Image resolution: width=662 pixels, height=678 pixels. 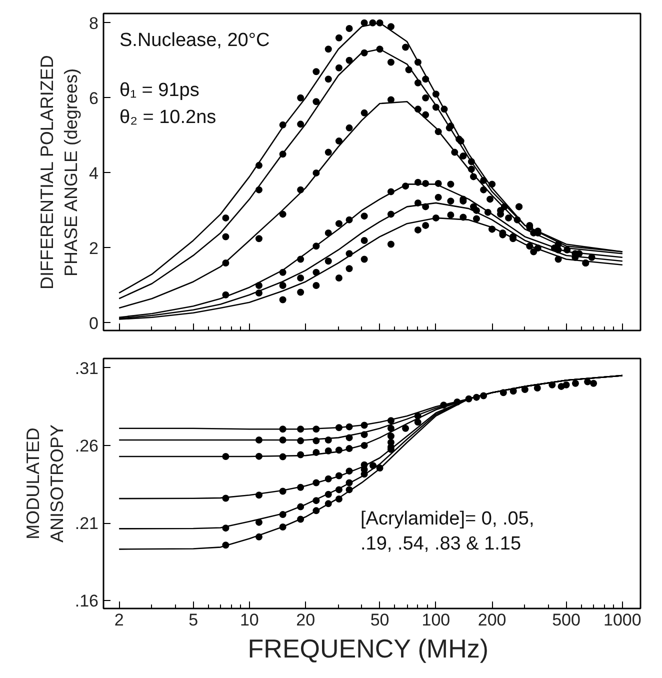 What do you see at coordinates (94, 98) in the screenshot?
I see `y-tick-label: 6` at bounding box center [94, 98].